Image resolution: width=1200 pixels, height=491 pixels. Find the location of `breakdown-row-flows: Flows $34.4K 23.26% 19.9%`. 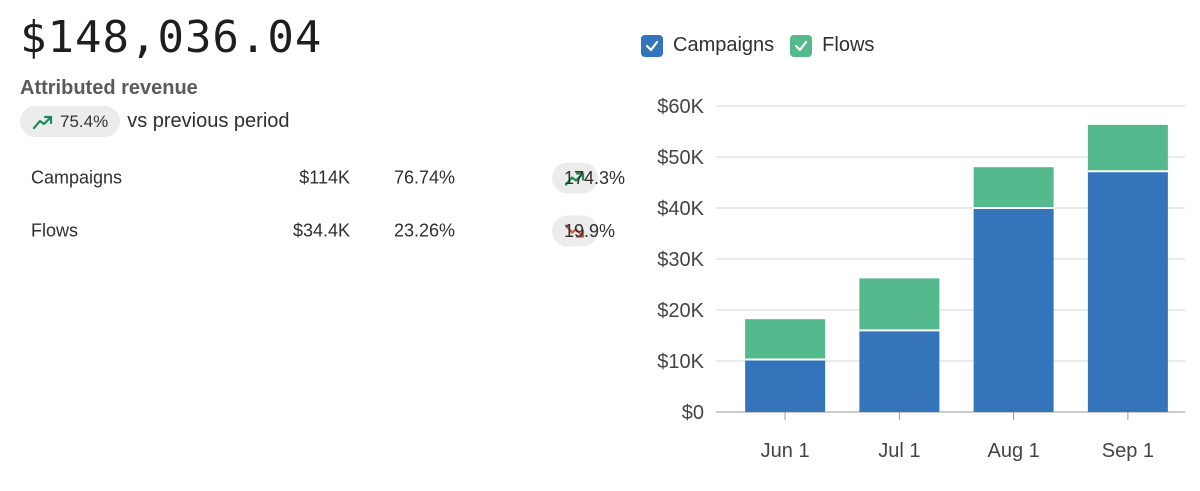

breakdown-row-flows: Flows $34.4K 23.26% 19.9% is located at coordinates (307, 231).